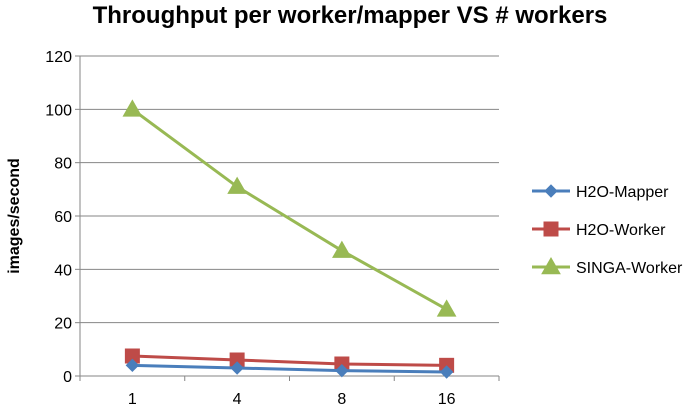 Image resolution: width=700 pixels, height=410 pixels. What do you see at coordinates (58, 57) in the screenshot?
I see `y-tick-label: 120` at bounding box center [58, 57].